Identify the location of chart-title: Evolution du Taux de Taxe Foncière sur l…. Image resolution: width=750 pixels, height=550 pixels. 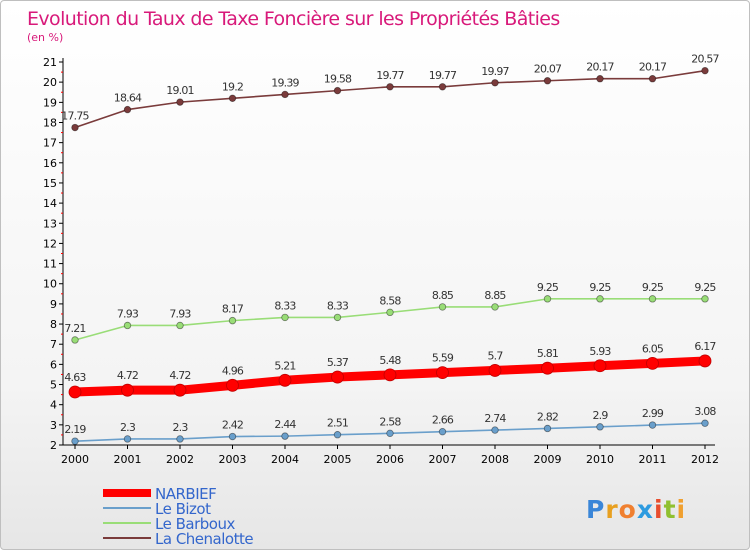
(293, 19).